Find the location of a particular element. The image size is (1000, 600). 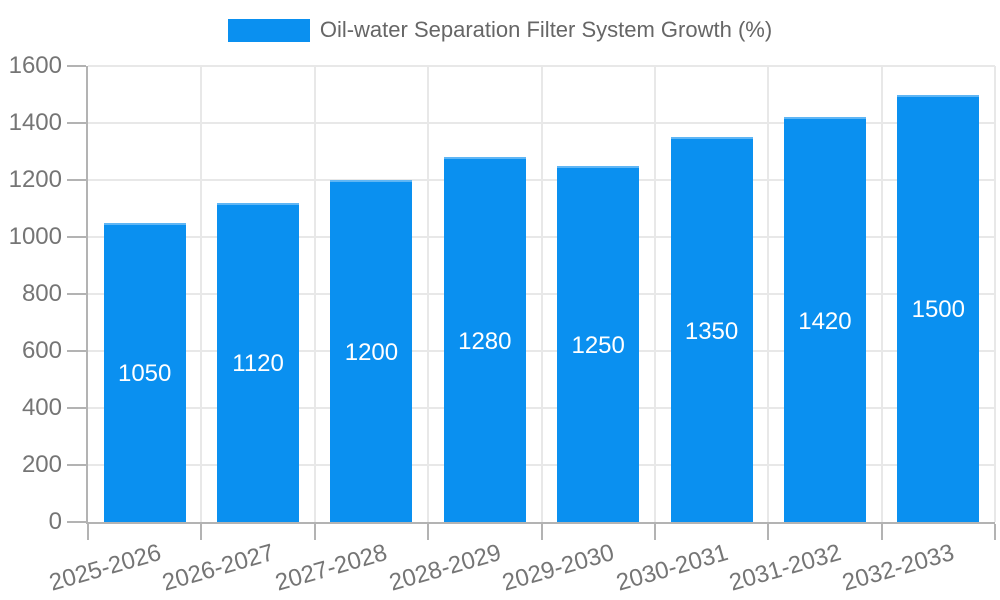

x-axis-tick-label: 2028-2029 is located at coordinates (445, 568).